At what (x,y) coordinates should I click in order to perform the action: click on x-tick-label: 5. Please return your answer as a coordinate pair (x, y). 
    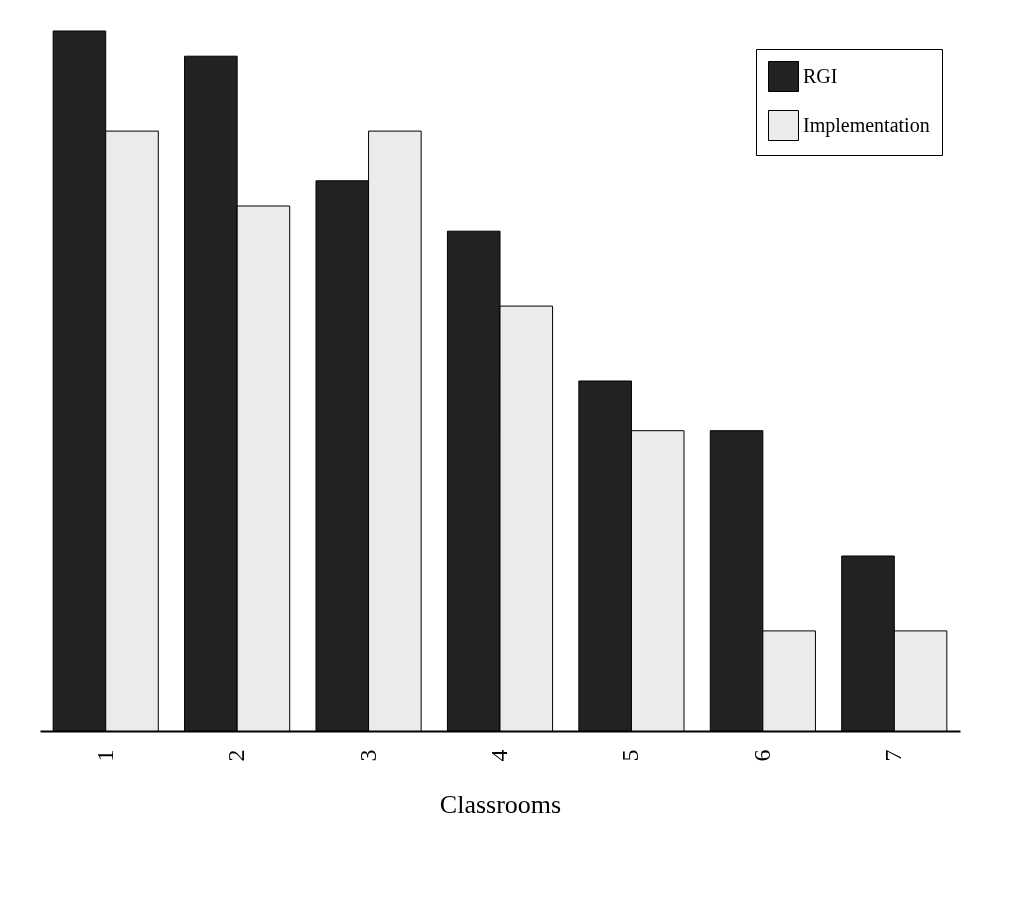
    Looking at the image, I should click on (630, 755).